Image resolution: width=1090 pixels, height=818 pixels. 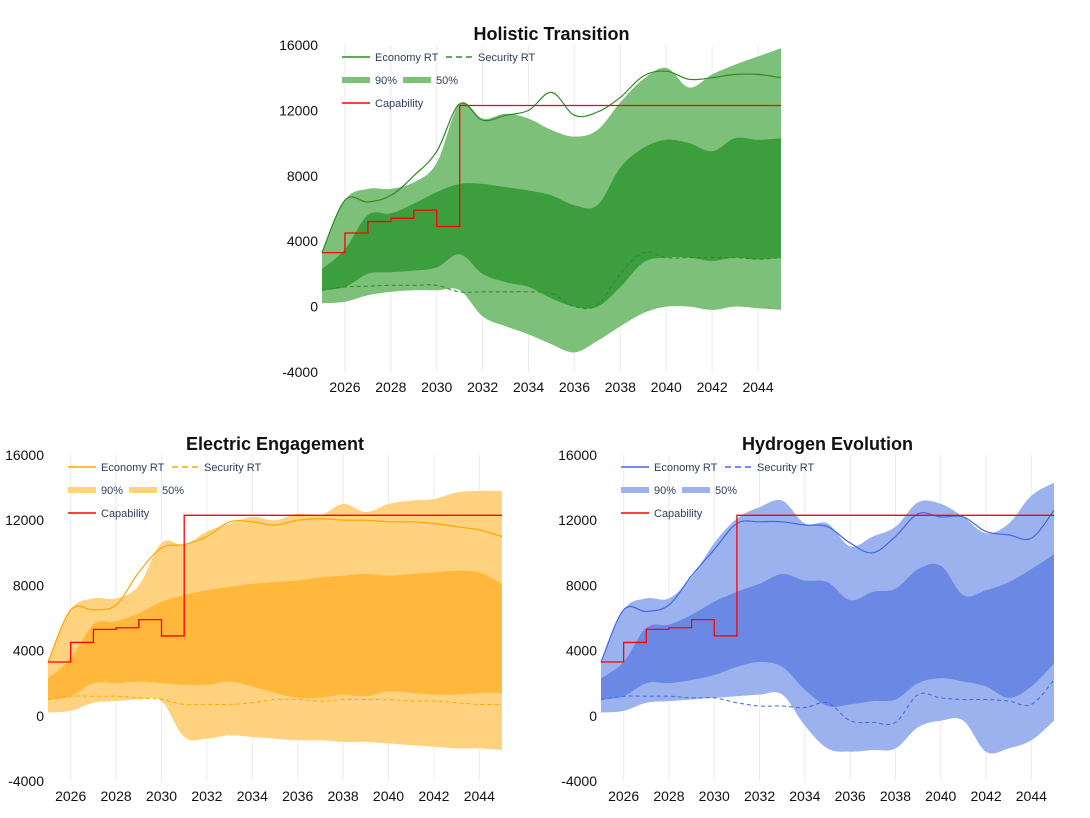 I want to click on electric-engagement-economy-rt-line, so click(x=275, y=590).